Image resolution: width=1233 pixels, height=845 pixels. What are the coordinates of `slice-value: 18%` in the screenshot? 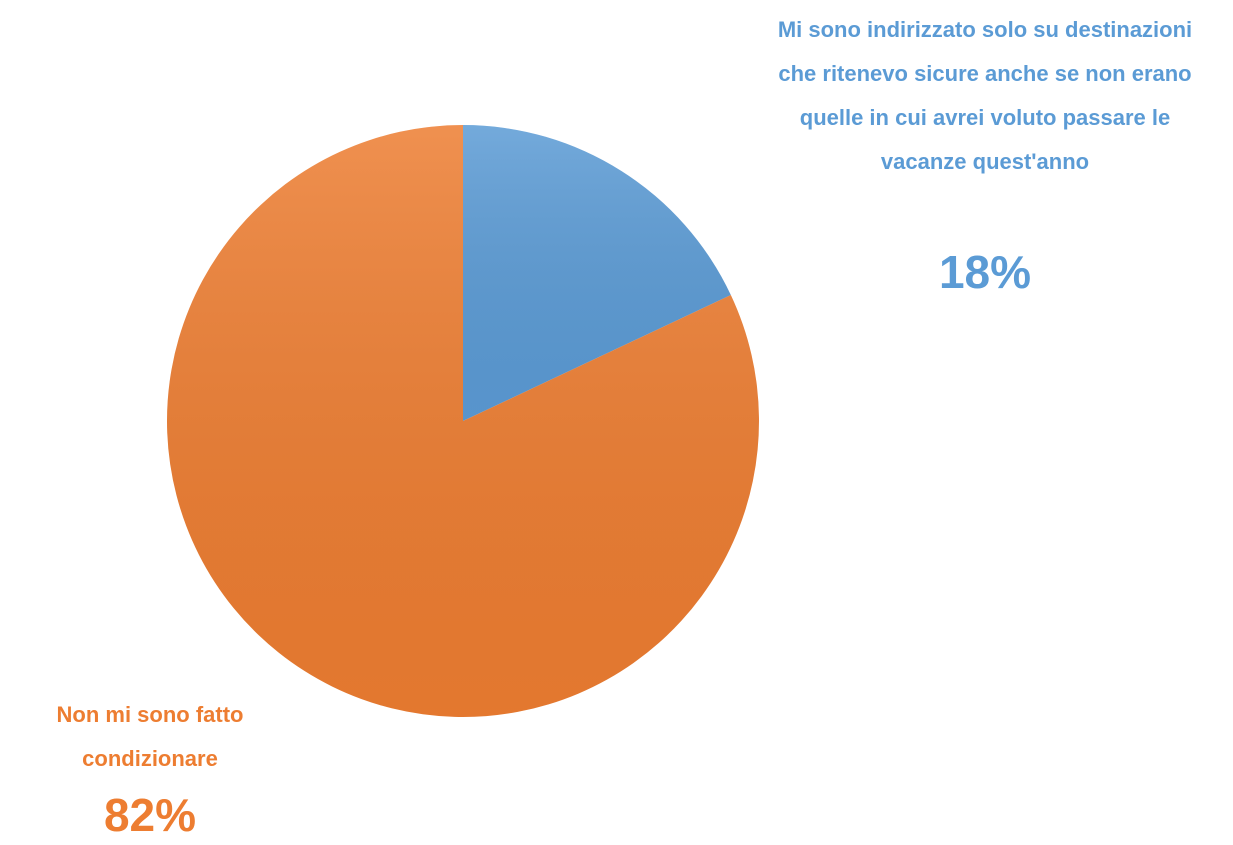 It's located at (985, 272).